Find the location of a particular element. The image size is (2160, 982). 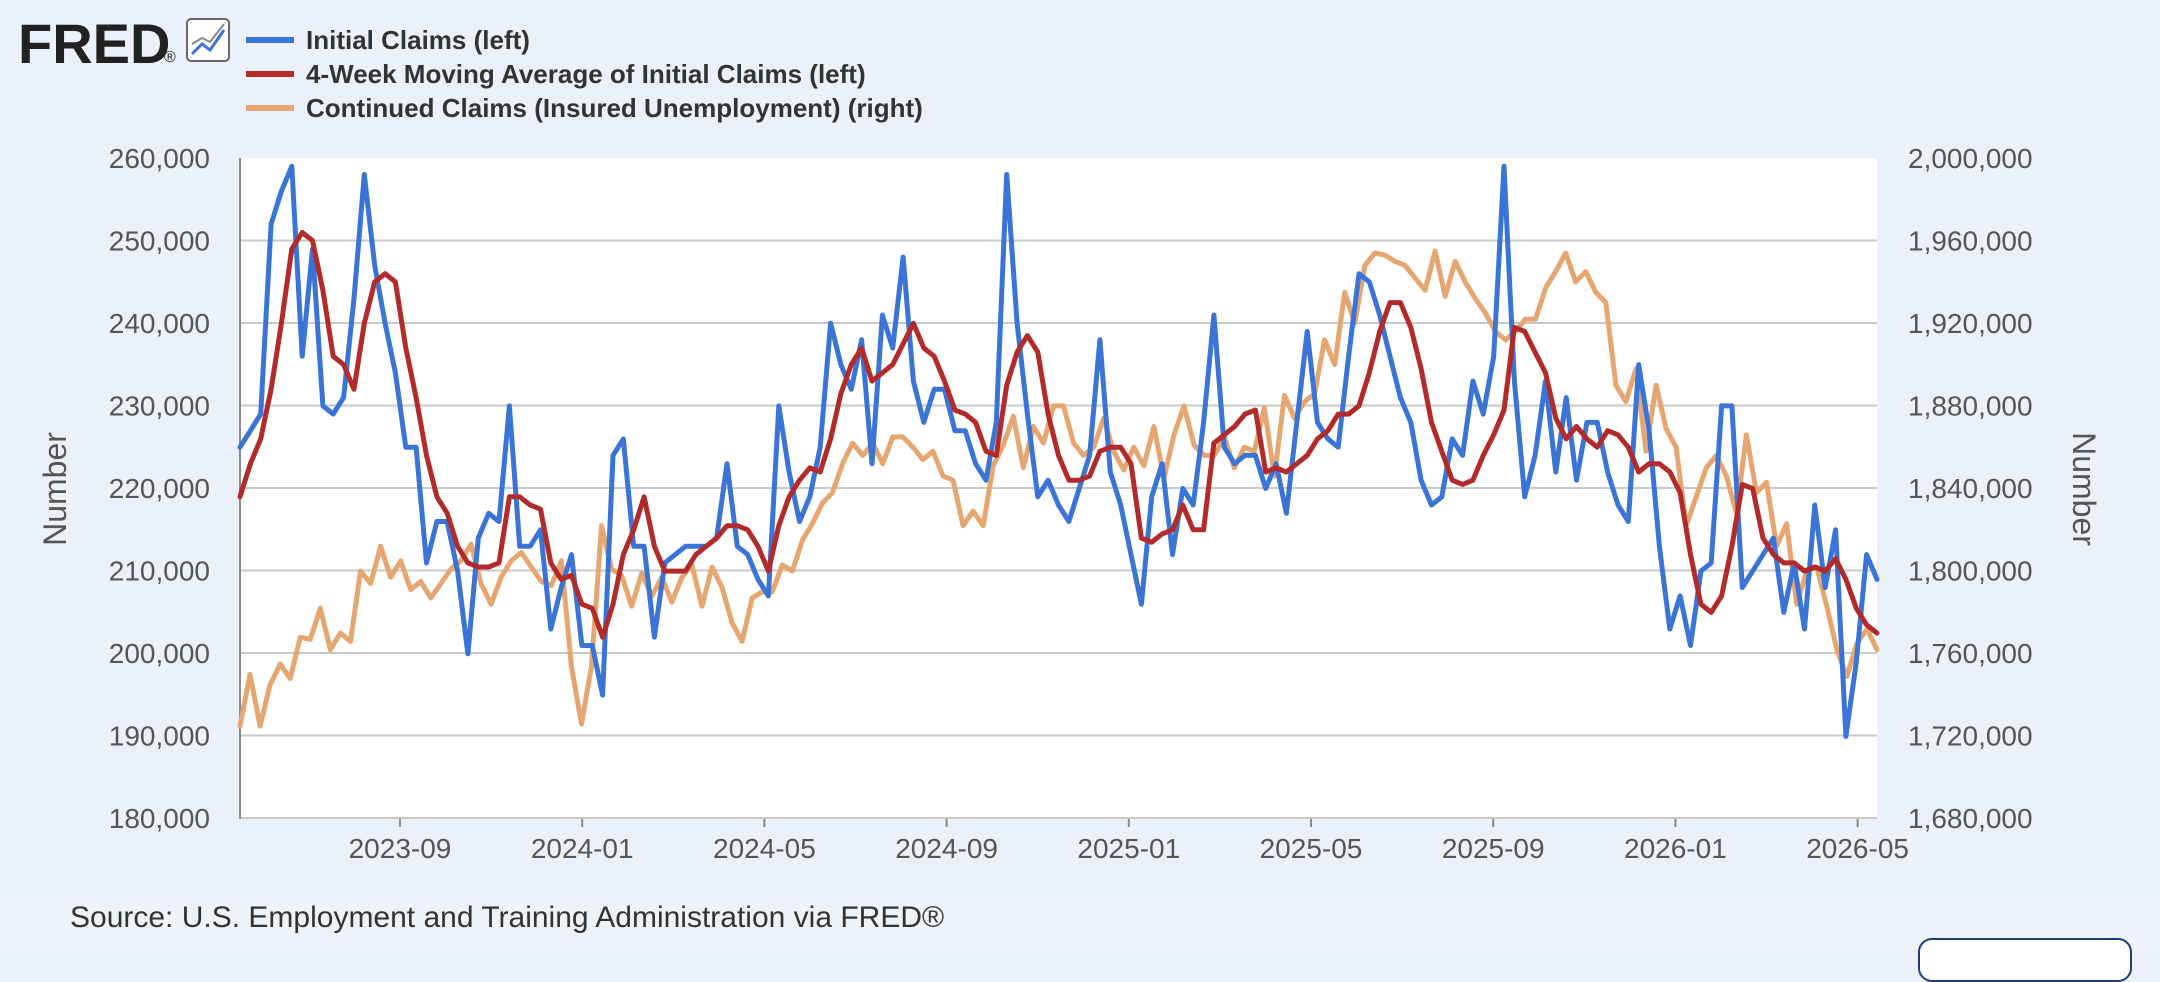

x-tick-label: 2025-01 is located at coordinates (1128, 848).